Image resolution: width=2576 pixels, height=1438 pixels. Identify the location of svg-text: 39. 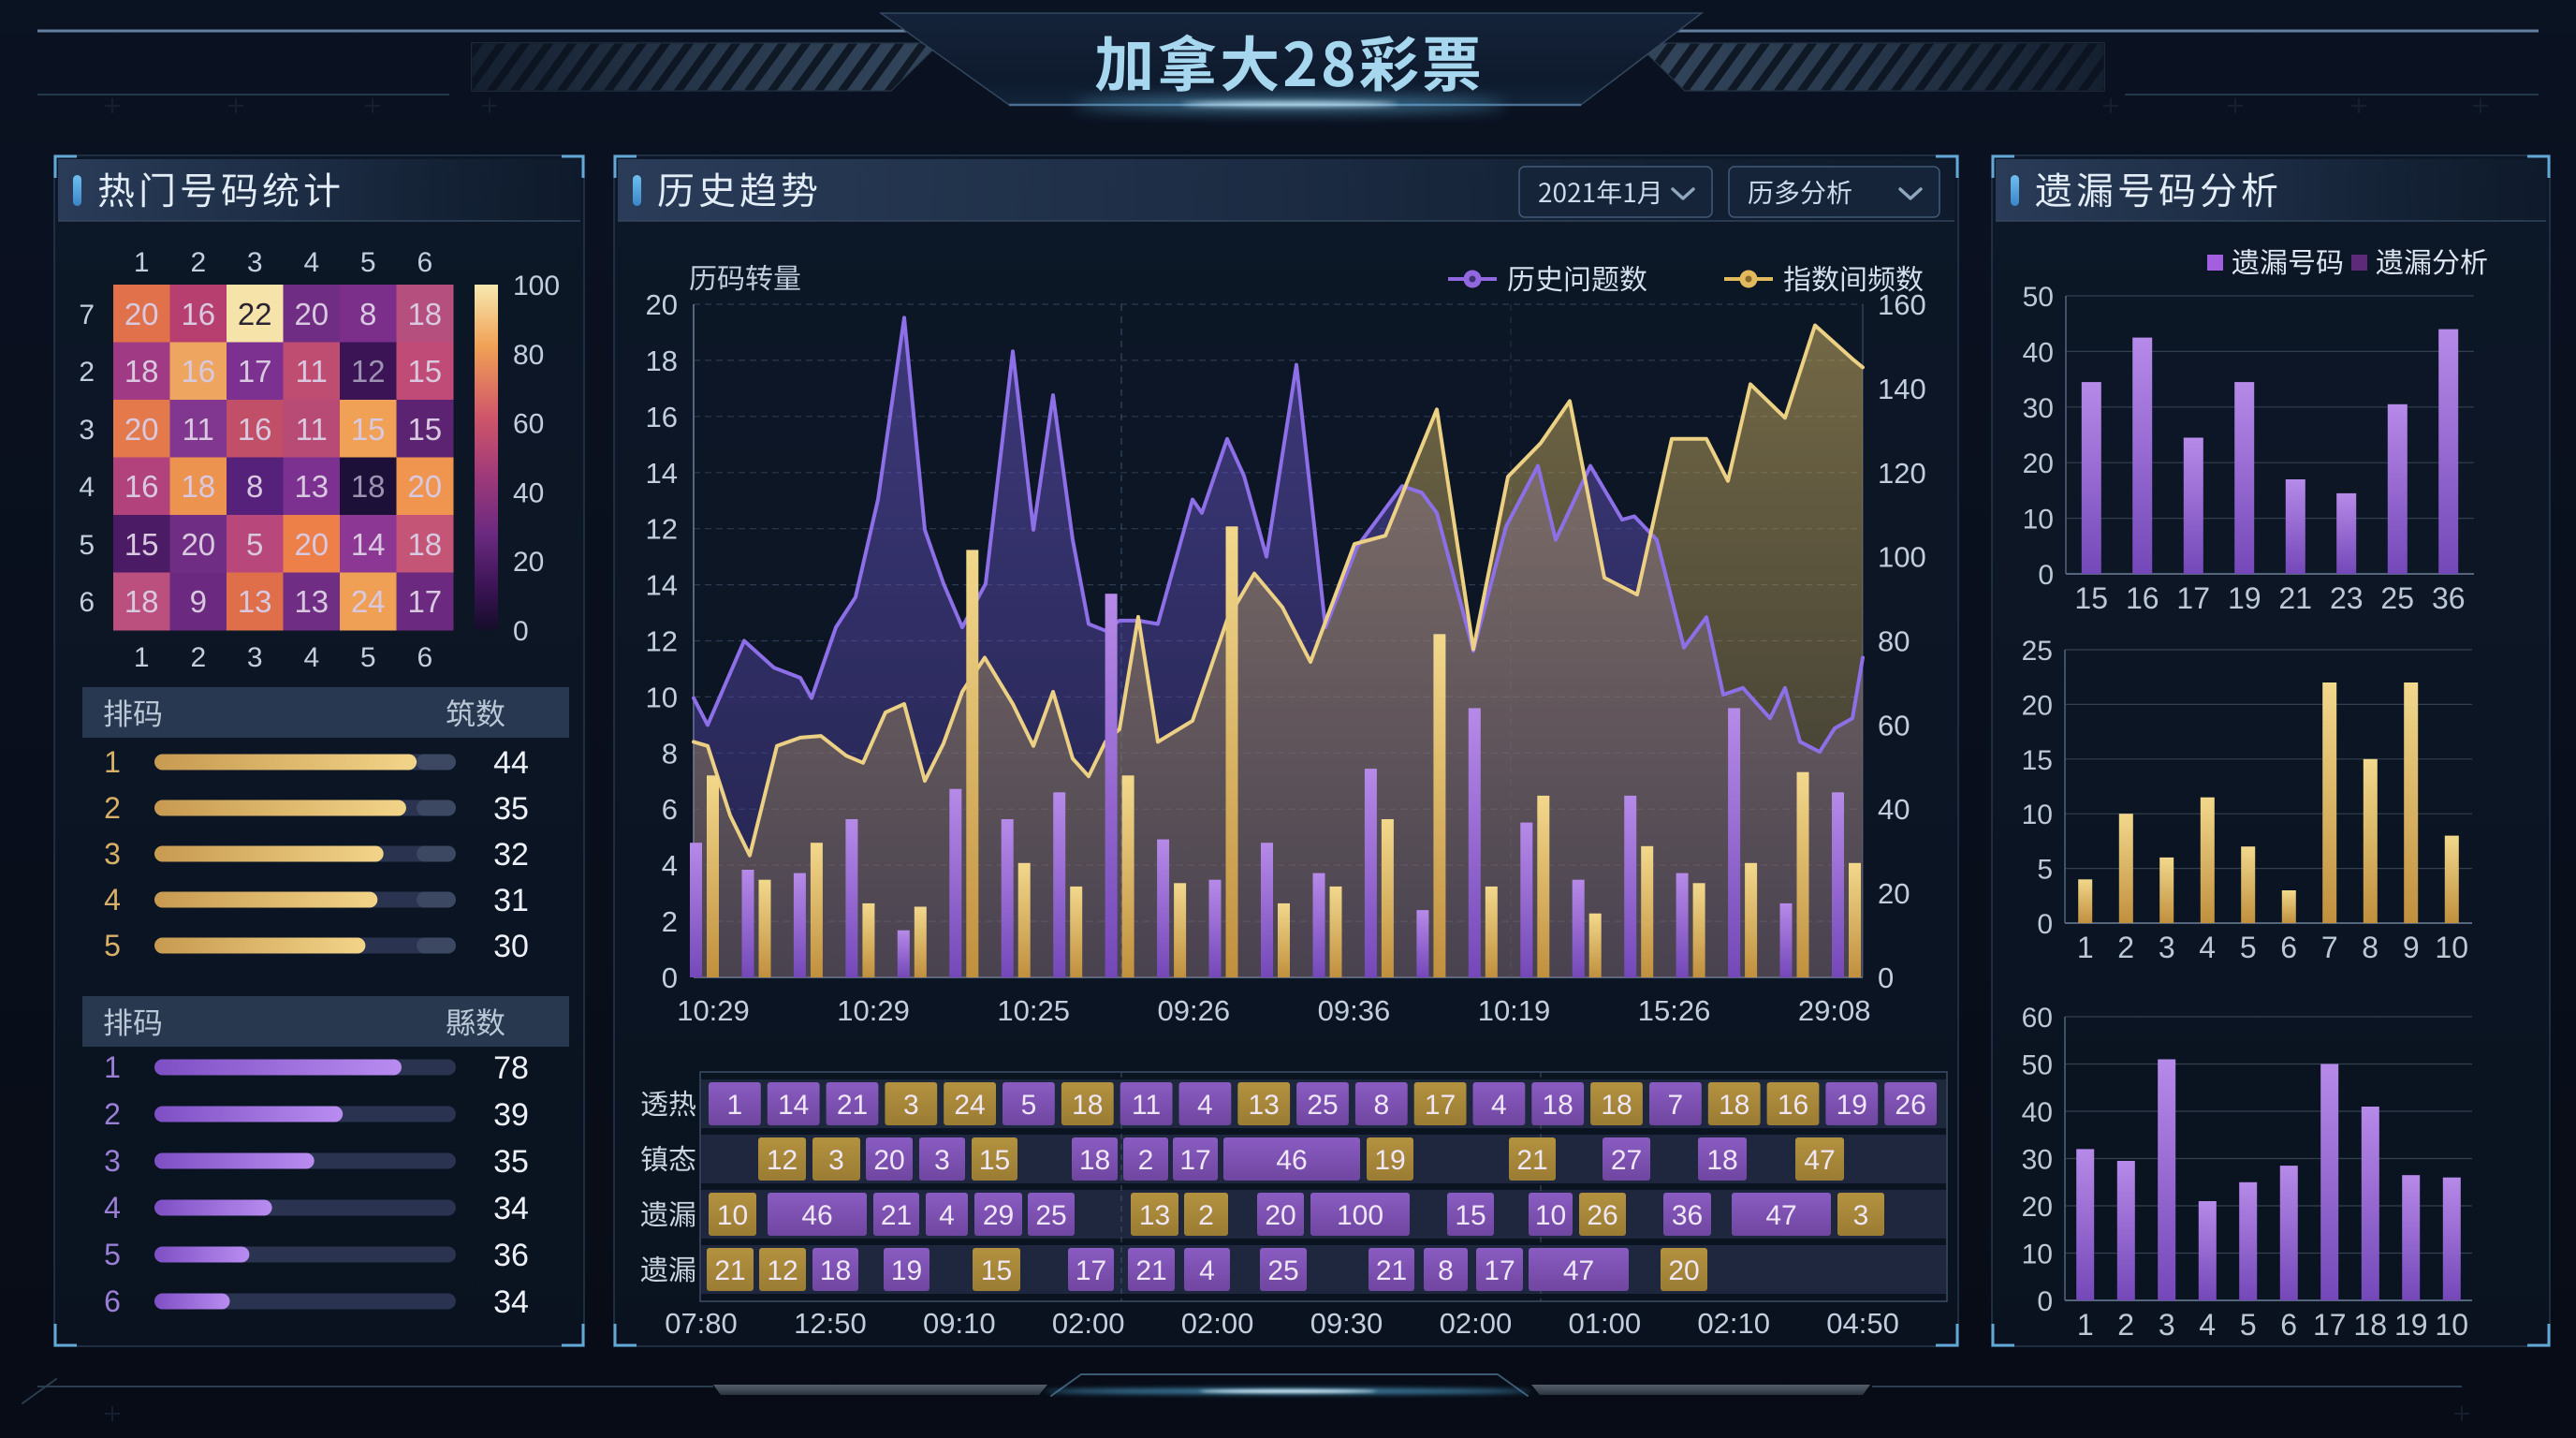
(511, 1115).